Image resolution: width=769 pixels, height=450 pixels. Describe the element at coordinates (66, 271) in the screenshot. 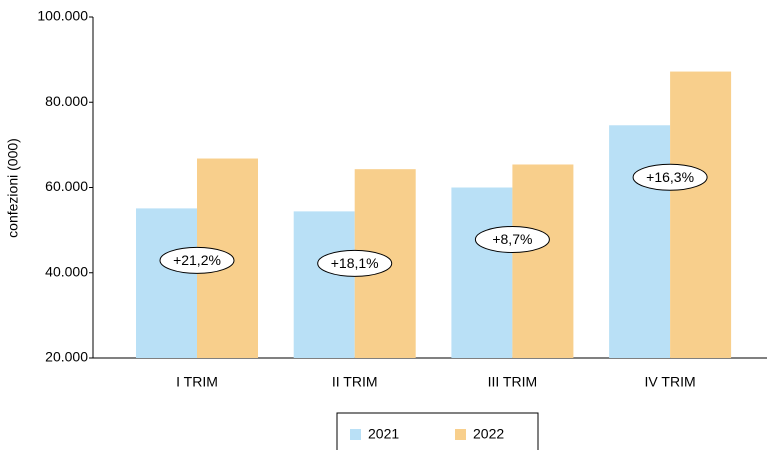

I see `y-tick-label: 40.000` at that location.